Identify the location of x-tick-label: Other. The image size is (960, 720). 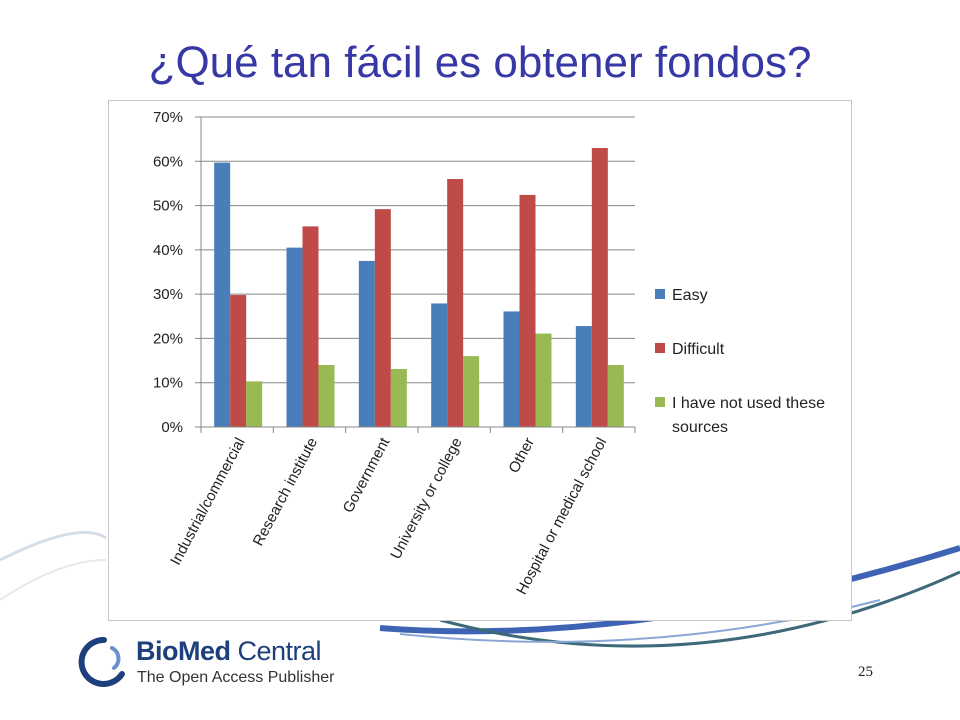
(521, 455).